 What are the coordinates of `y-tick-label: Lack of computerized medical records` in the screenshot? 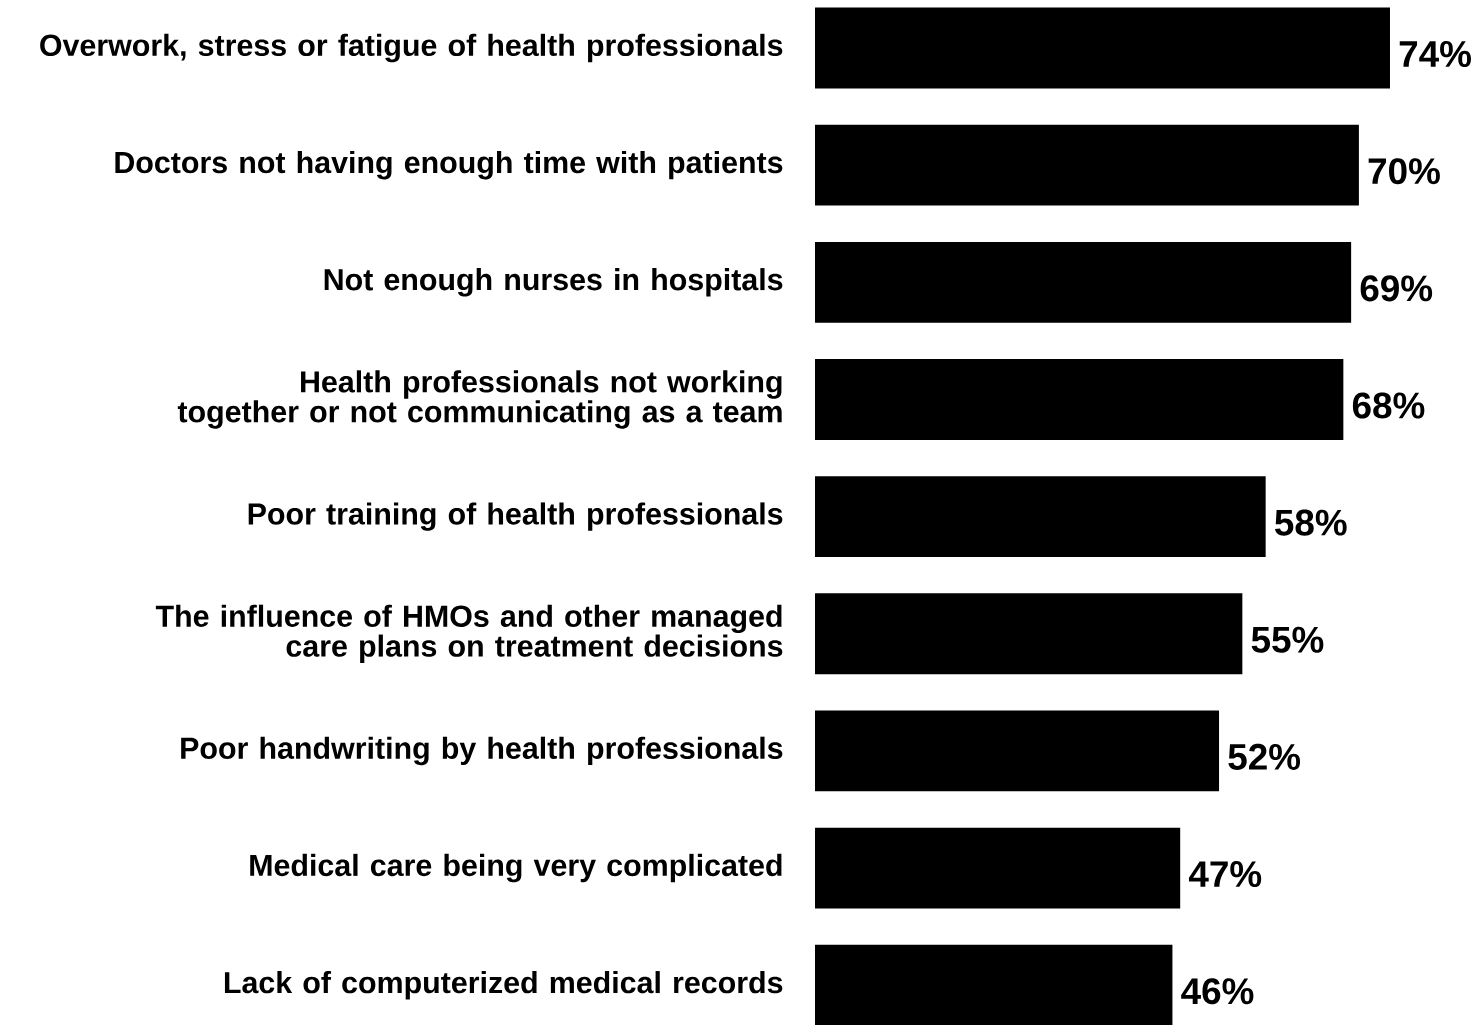 It's located at (503, 985).